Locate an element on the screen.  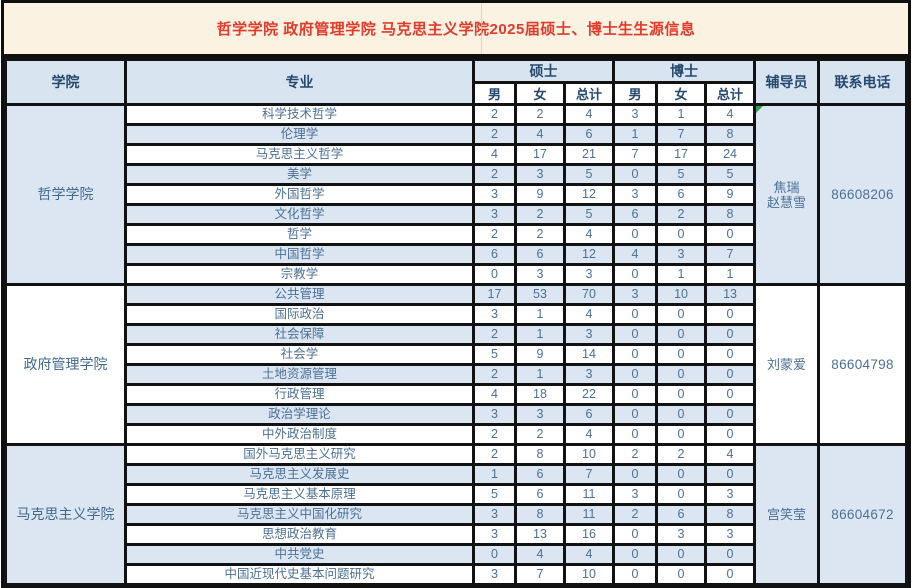
master-male-cell: 0 is located at coordinates (494, 274).